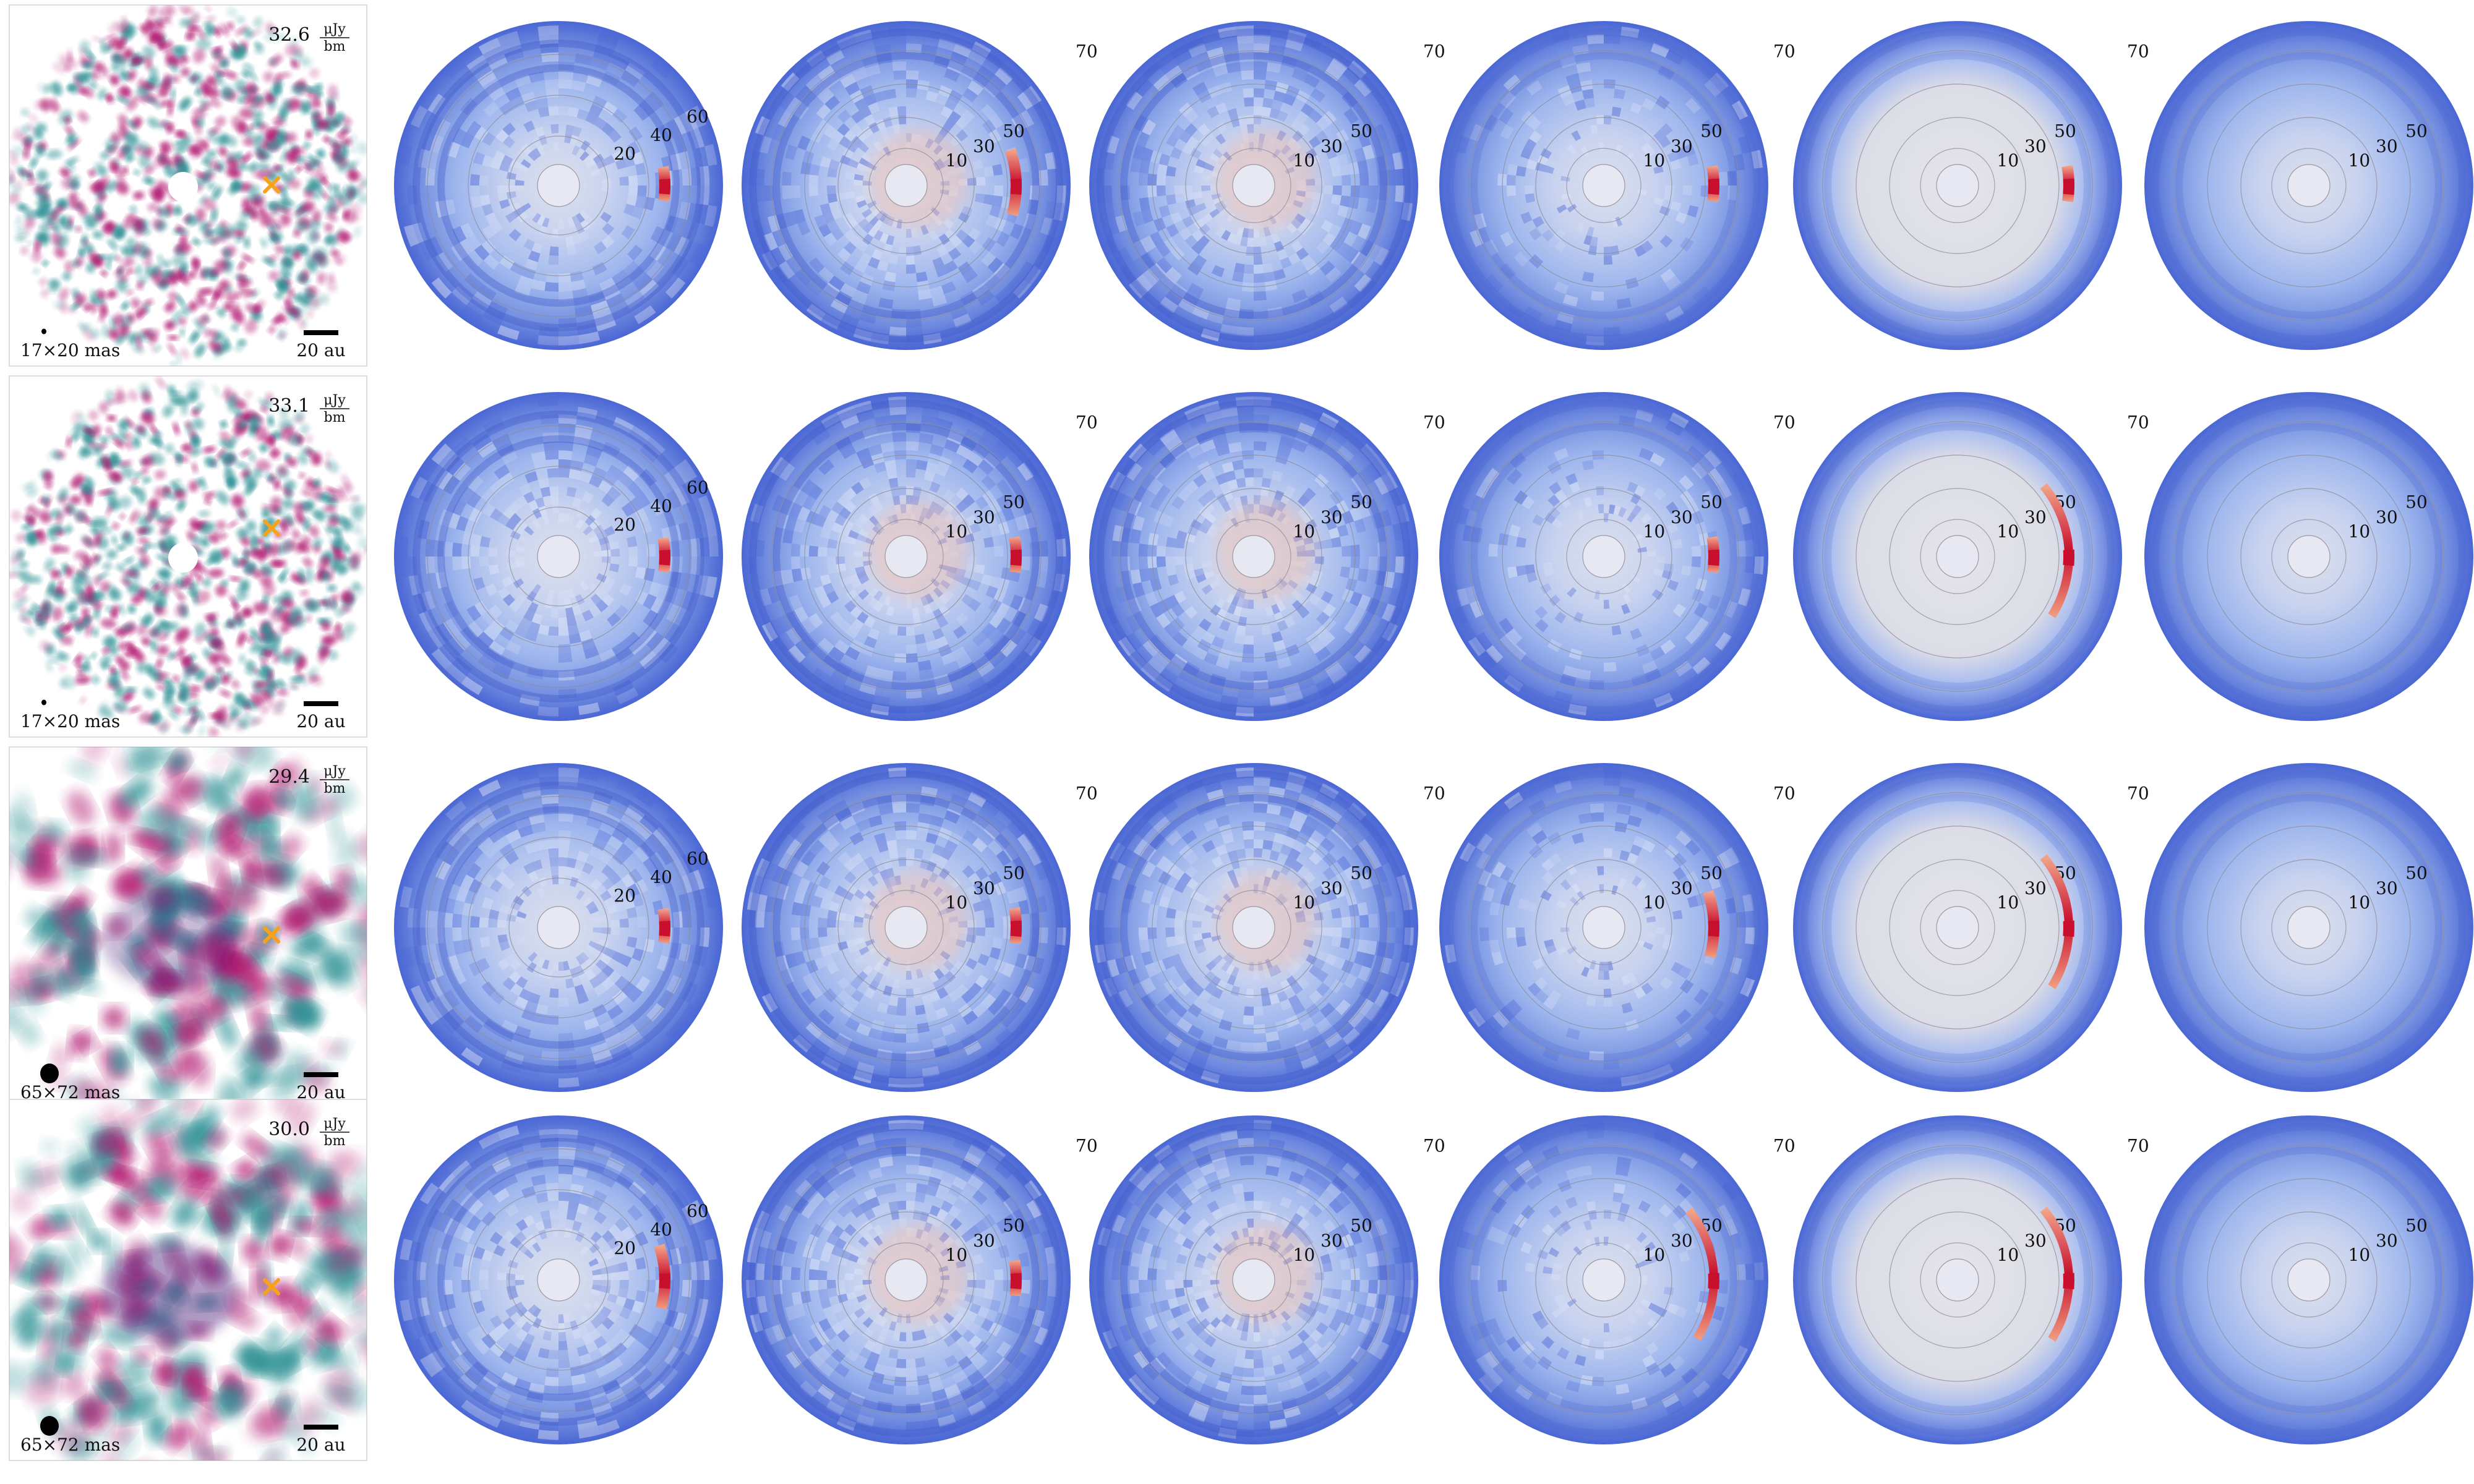 Image resolution: width=2474 pixels, height=1484 pixels. I want to click on image-panel: 33.1 μJy bm 17×20 mas 20 au, so click(188, 556).